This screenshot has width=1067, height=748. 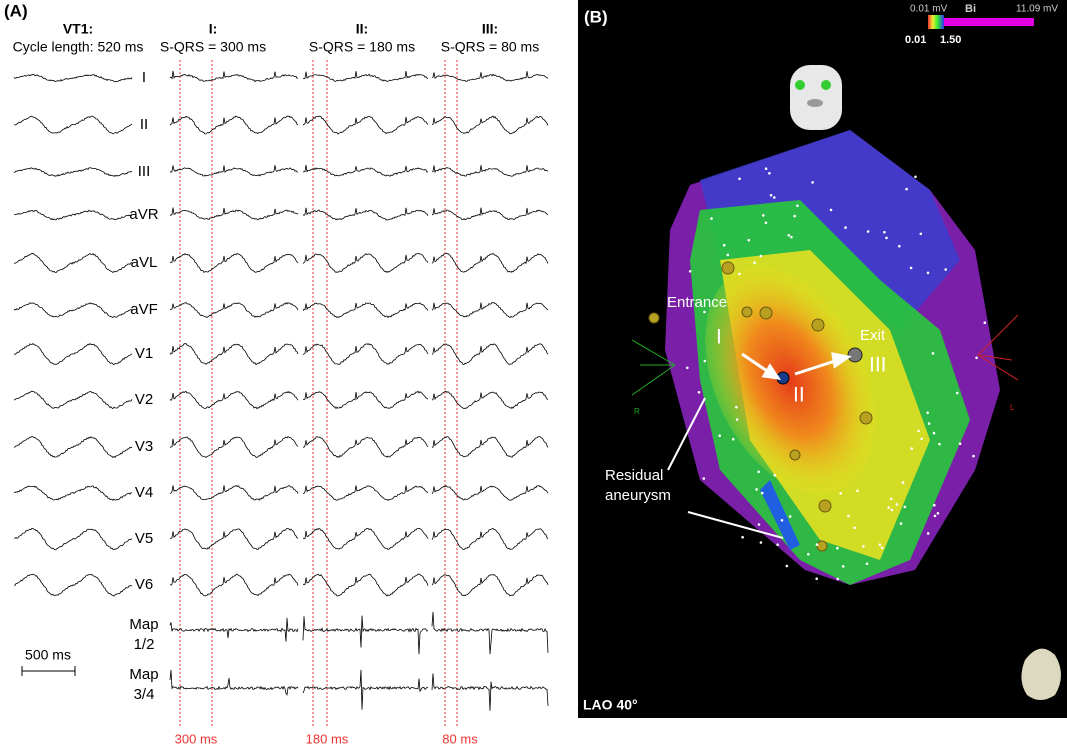 What do you see at coordinates (873, 335) in the screenshot?
I see `annotation: Exit` at bounding box center [873, 335].